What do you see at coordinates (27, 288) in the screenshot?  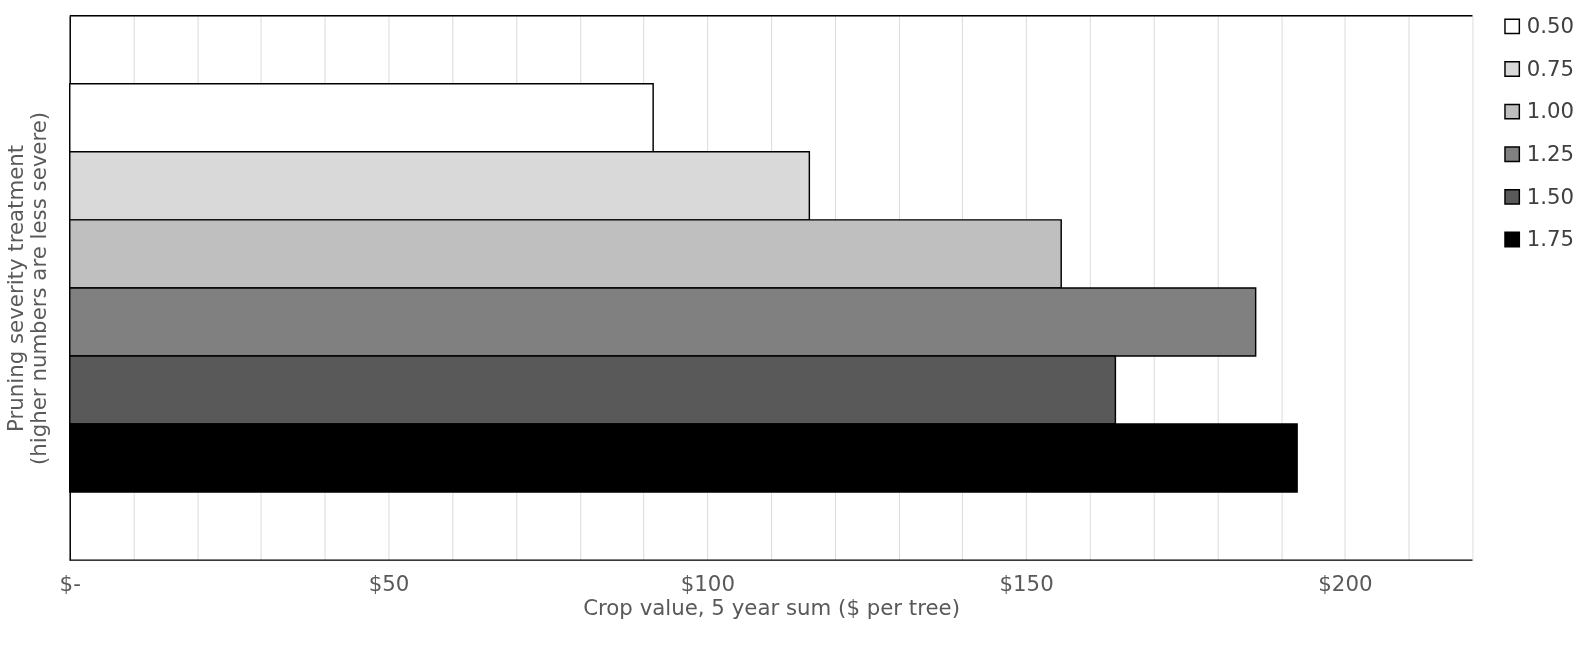 I see `y-axis-title: Pruning severity treatment (higher numbers are less severe)` at bounding box center [27, 288].